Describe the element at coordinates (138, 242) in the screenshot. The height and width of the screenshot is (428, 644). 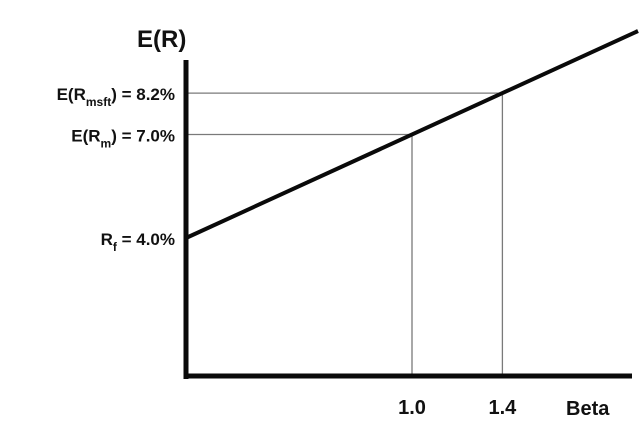
I see `y-tick-label-2: Rf = 4.0%` at that location.